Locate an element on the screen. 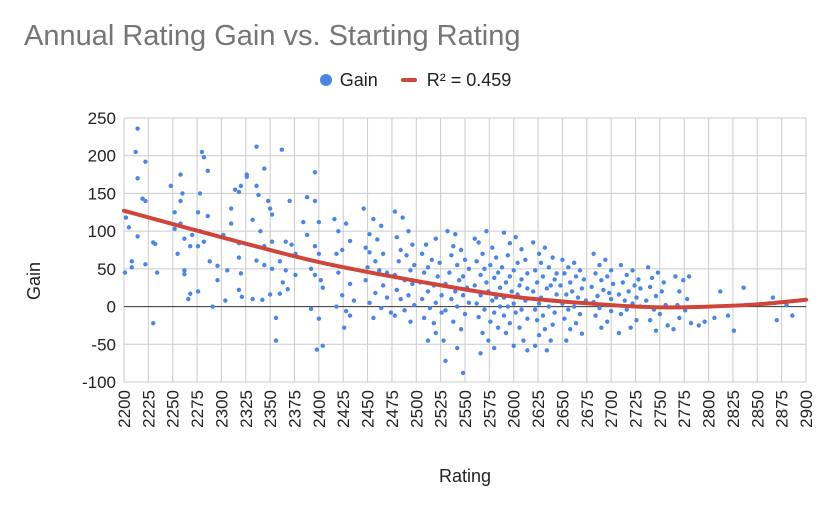 This screenshot has width=831, height=511. legend-item-gain: Gain is located at coordinates (348, 80).